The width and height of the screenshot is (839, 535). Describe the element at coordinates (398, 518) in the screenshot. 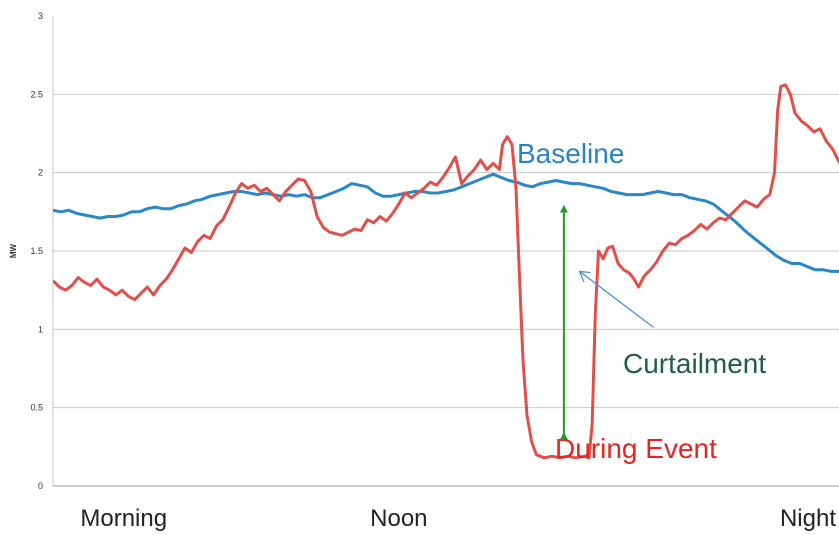

I see `x-category-label: Noon` at that location.